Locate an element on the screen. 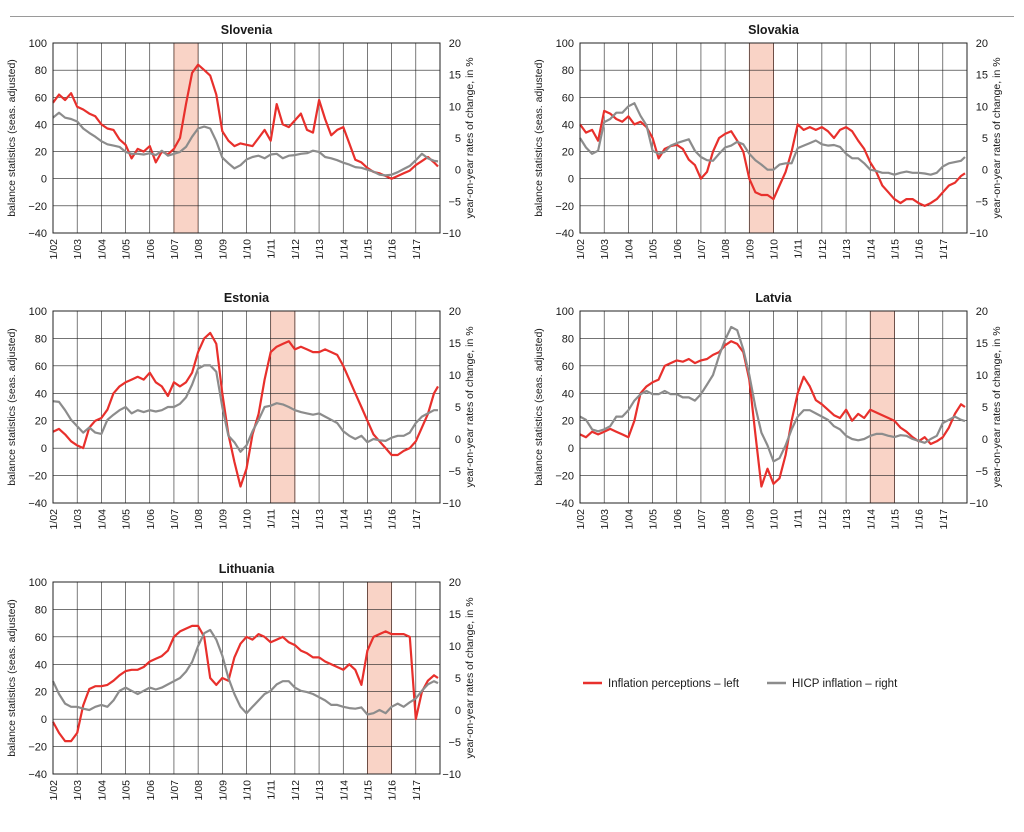  chart-title: Estonia is located at coordinates (247, 298).